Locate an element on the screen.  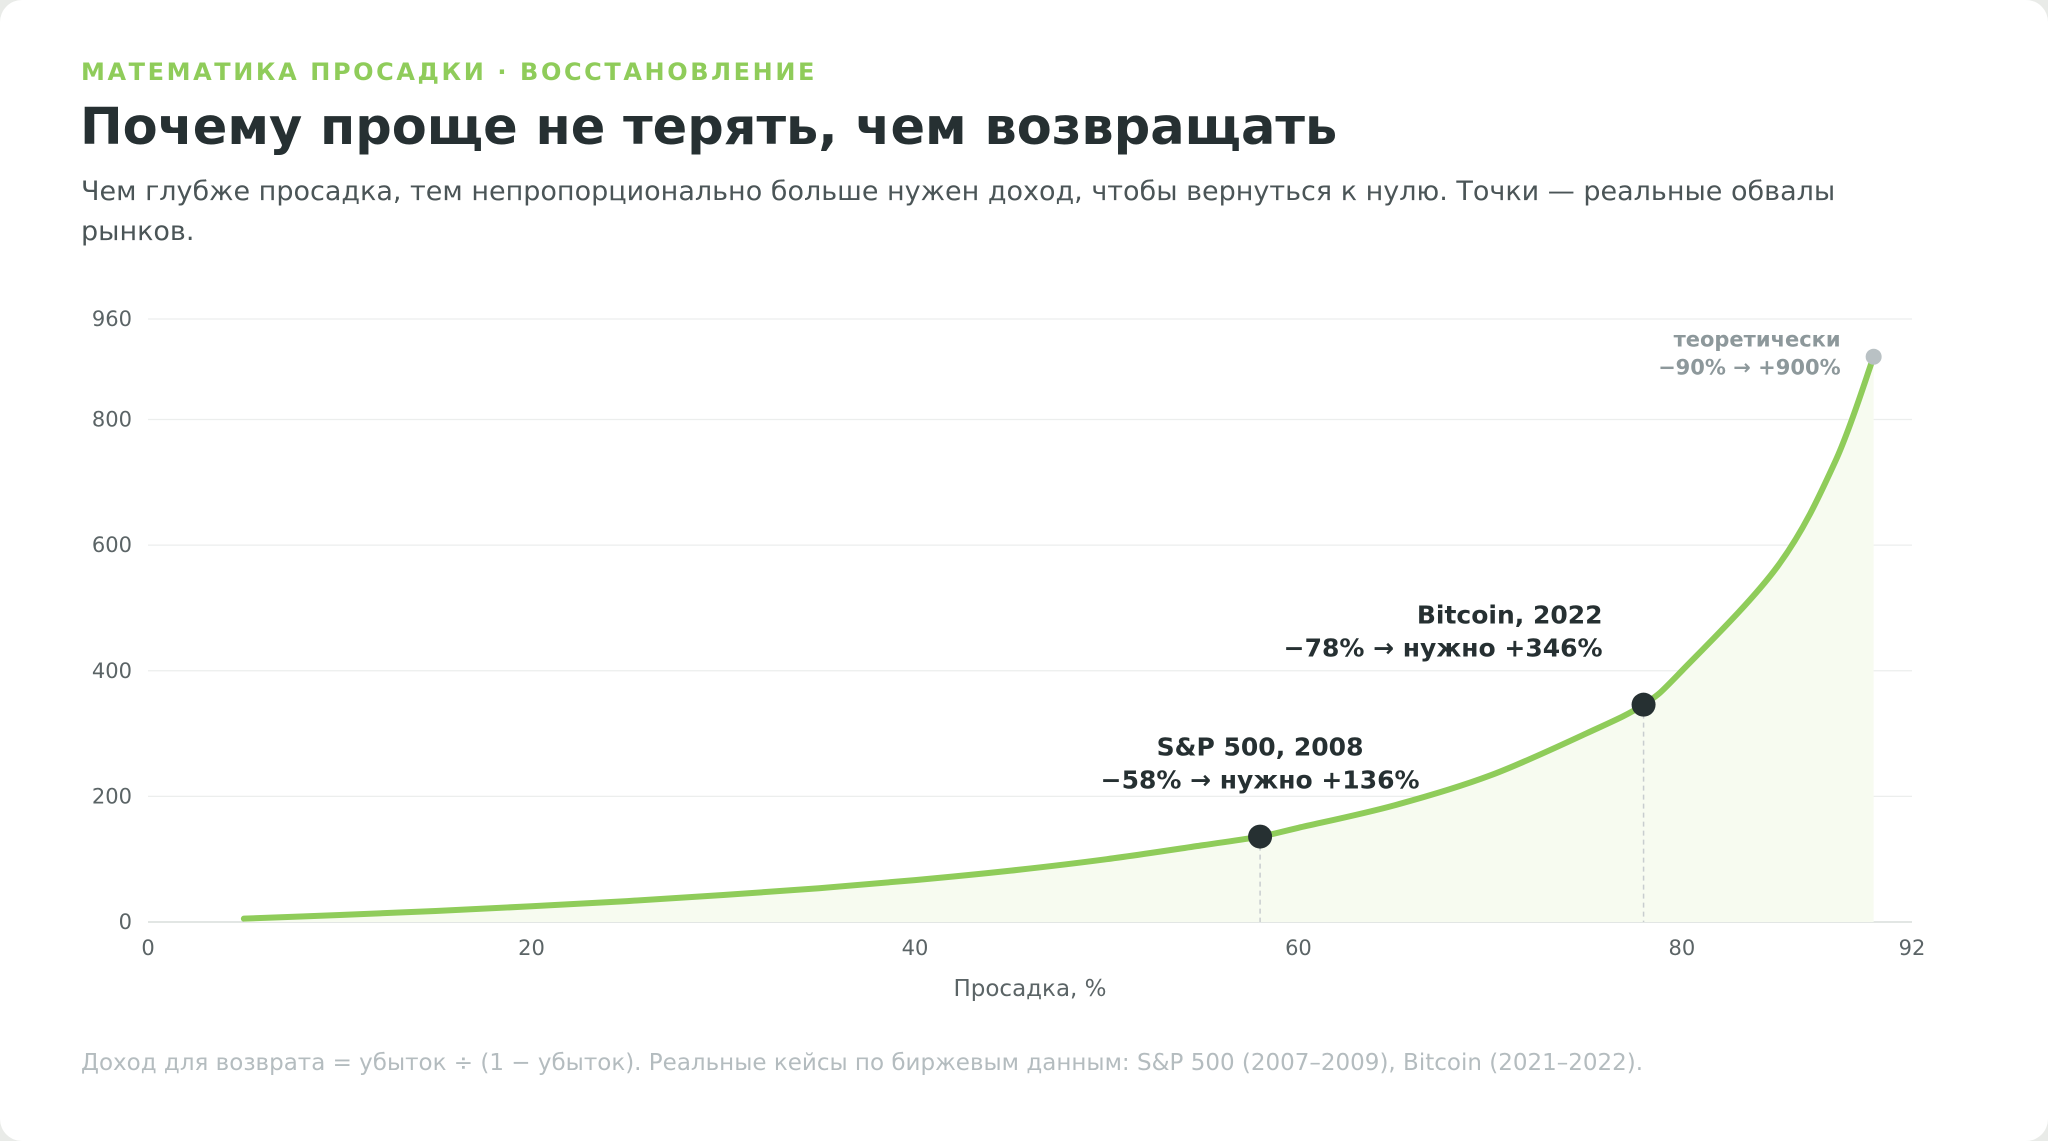
x-tick-label: 20 is located at coordinates (531, 948).